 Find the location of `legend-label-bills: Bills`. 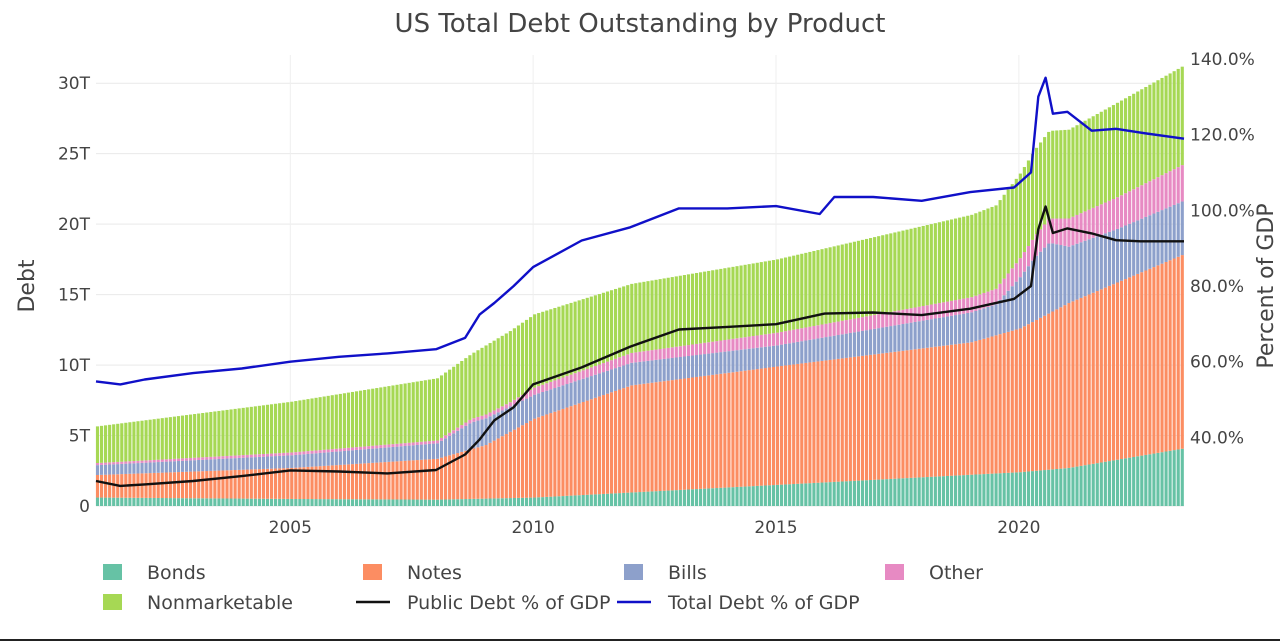

legend-label-bills: Bills is located at coordinates (687, 573).